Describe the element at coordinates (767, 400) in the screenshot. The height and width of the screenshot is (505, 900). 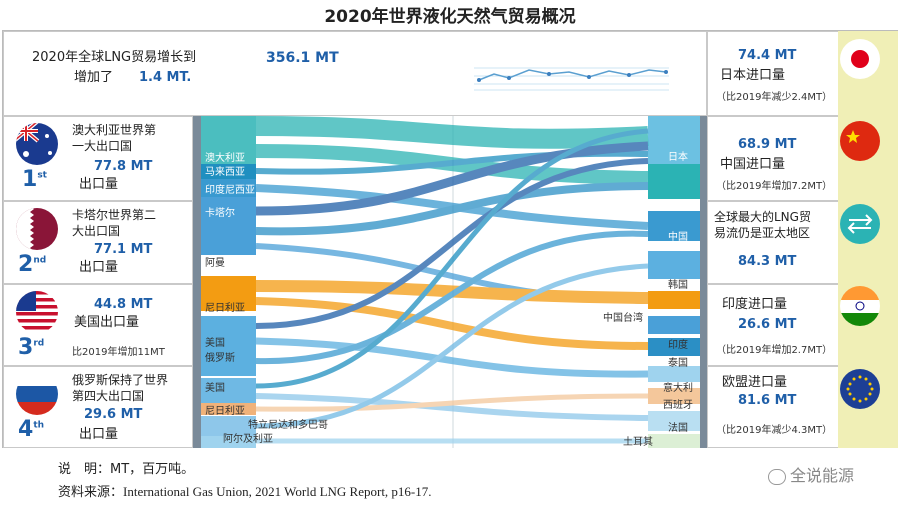
I see `eu-value: 81.6 MT` at that location.